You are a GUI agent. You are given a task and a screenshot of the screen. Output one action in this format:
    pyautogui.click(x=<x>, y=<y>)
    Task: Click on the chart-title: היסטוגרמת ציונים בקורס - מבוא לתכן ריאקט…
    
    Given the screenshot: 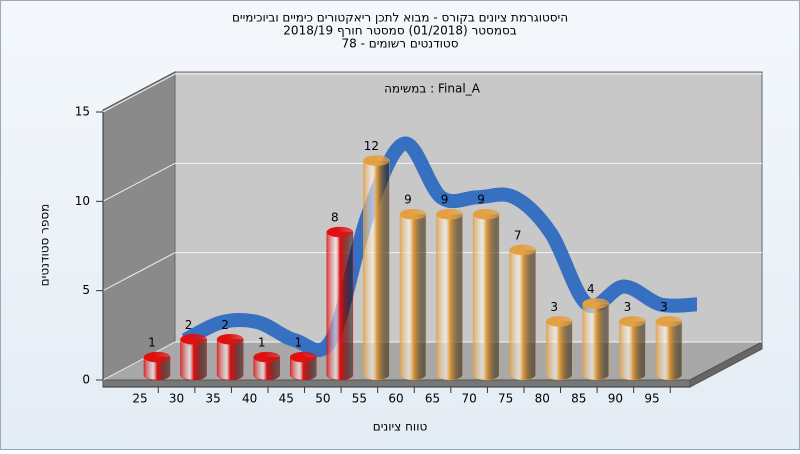 What is the action you would take?
    pyautogui.click(x=400, y=18)
    